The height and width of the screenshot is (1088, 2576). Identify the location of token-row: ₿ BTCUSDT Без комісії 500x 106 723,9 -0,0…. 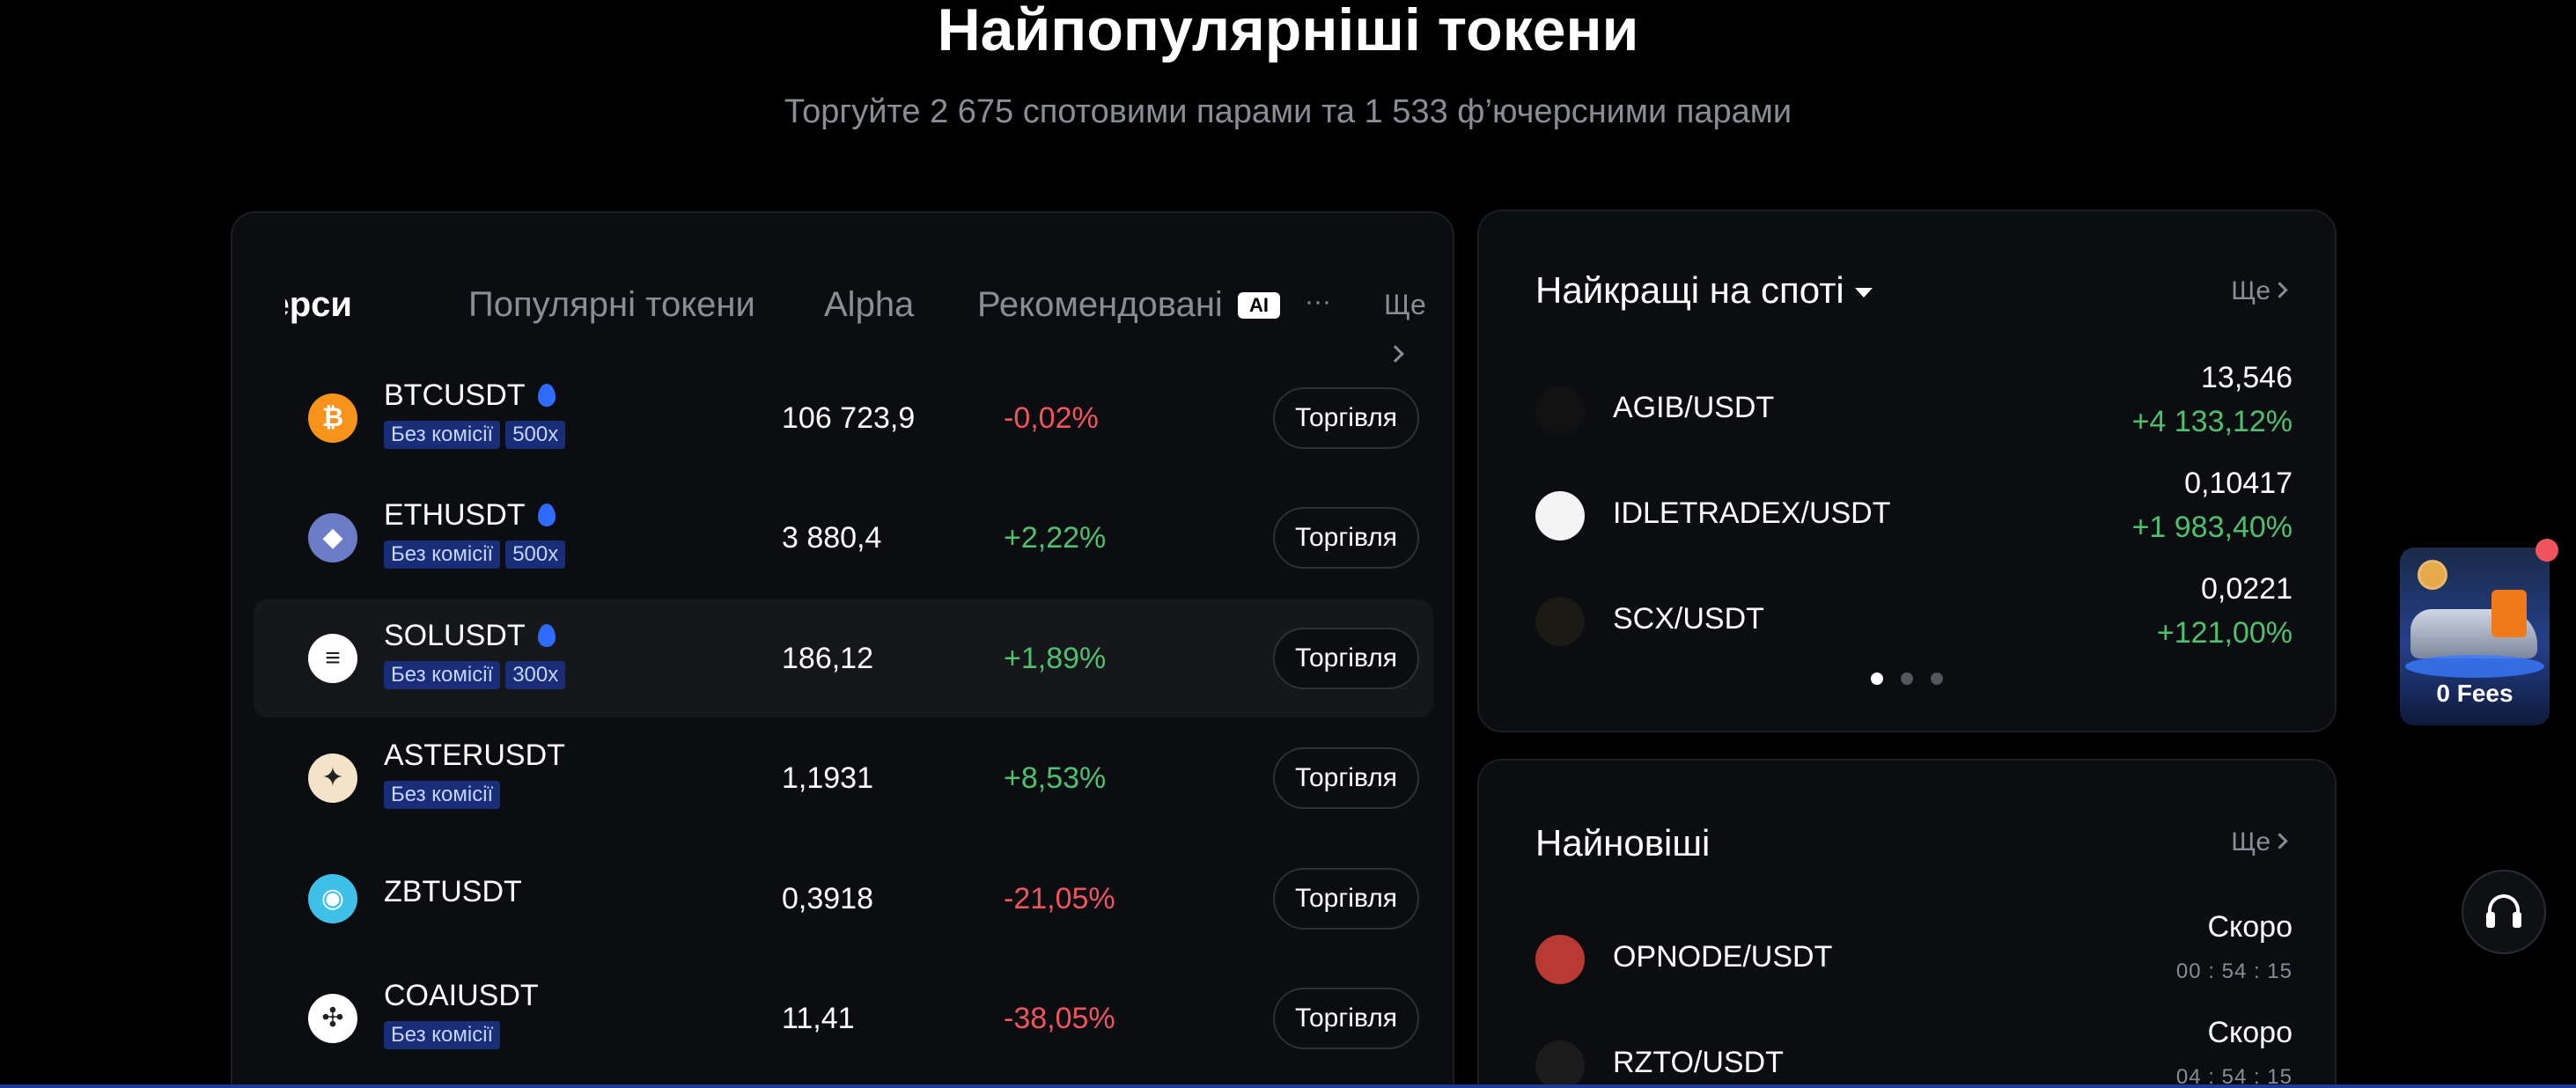
(844, 418).